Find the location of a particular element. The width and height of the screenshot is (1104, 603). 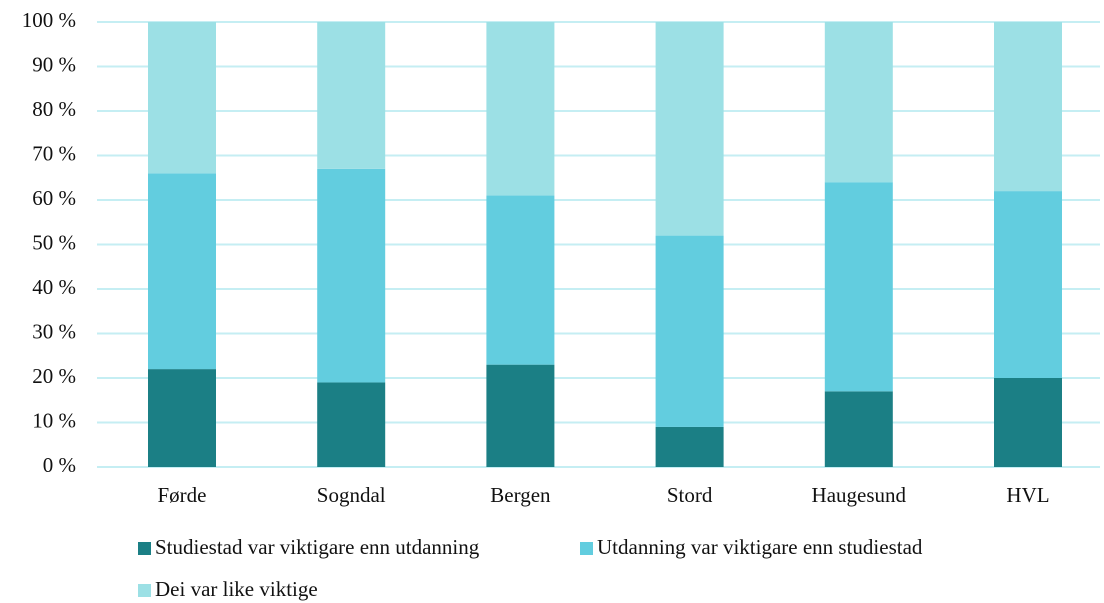

x-tick-label: HVL is located at coordinates (1027, 495).